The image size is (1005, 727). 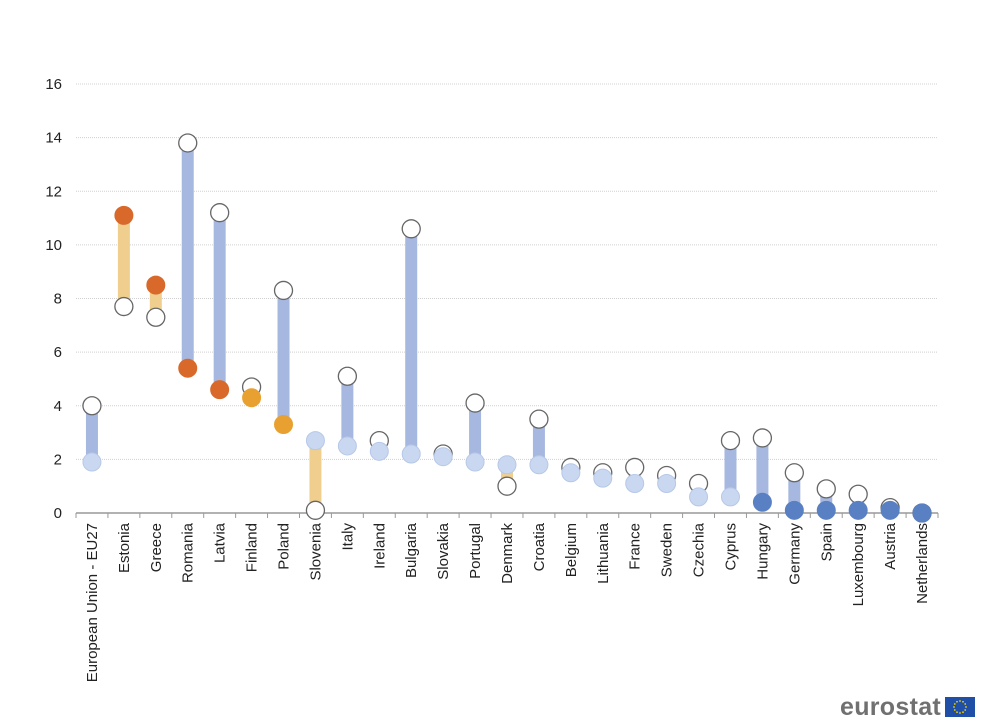 I want to click on x-tick-label: Lithuania, so click(x=603, y=553).